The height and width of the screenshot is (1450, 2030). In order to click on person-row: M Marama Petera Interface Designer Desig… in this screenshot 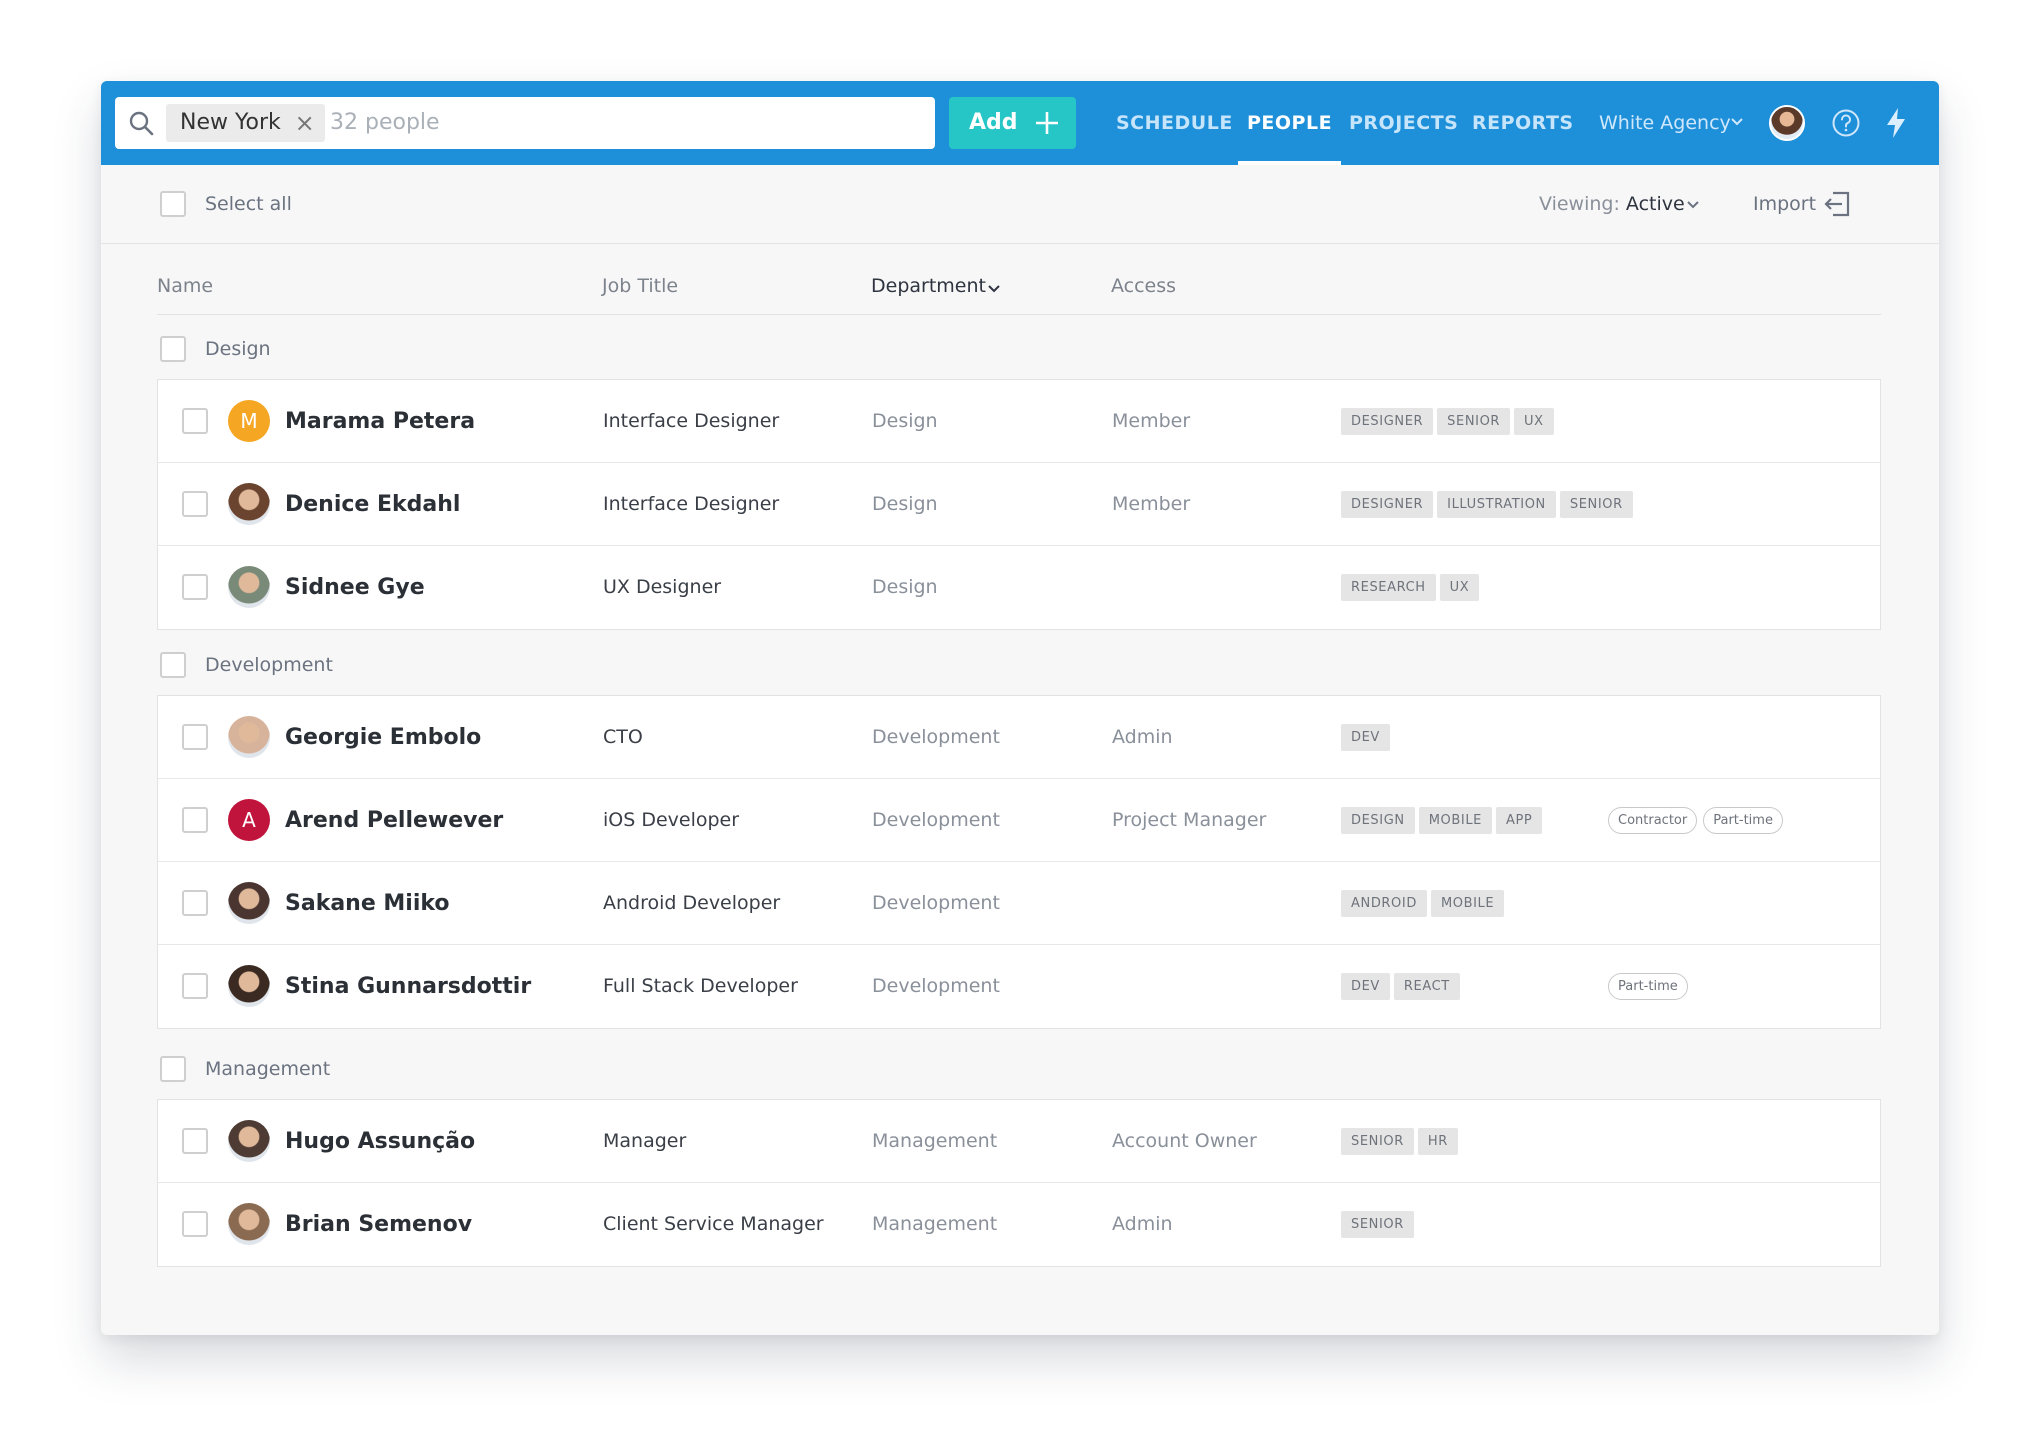, I will do `click(1019, 421)`.